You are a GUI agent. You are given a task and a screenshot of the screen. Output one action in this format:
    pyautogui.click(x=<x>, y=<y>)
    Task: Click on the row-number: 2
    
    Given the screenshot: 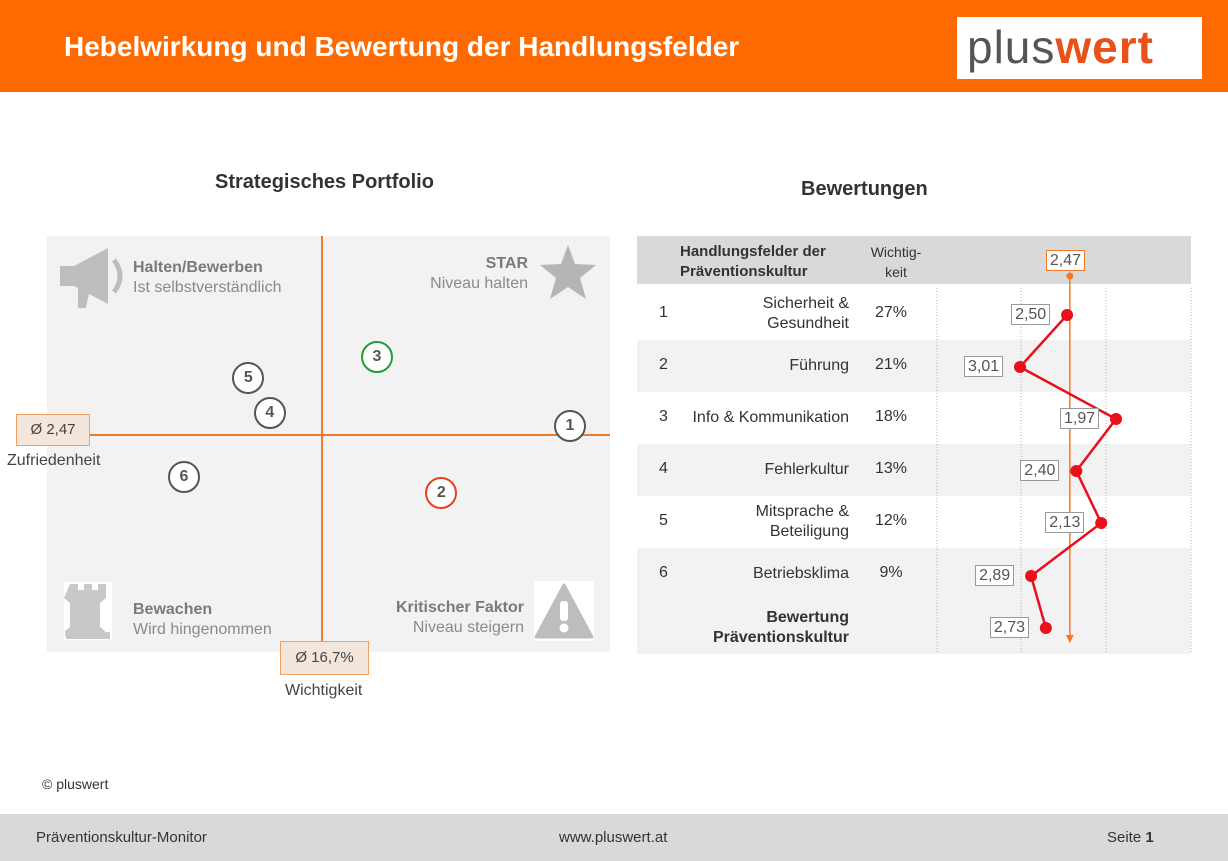 What is the action you would take?
    pyautogui.click(x=663, y=364)
    